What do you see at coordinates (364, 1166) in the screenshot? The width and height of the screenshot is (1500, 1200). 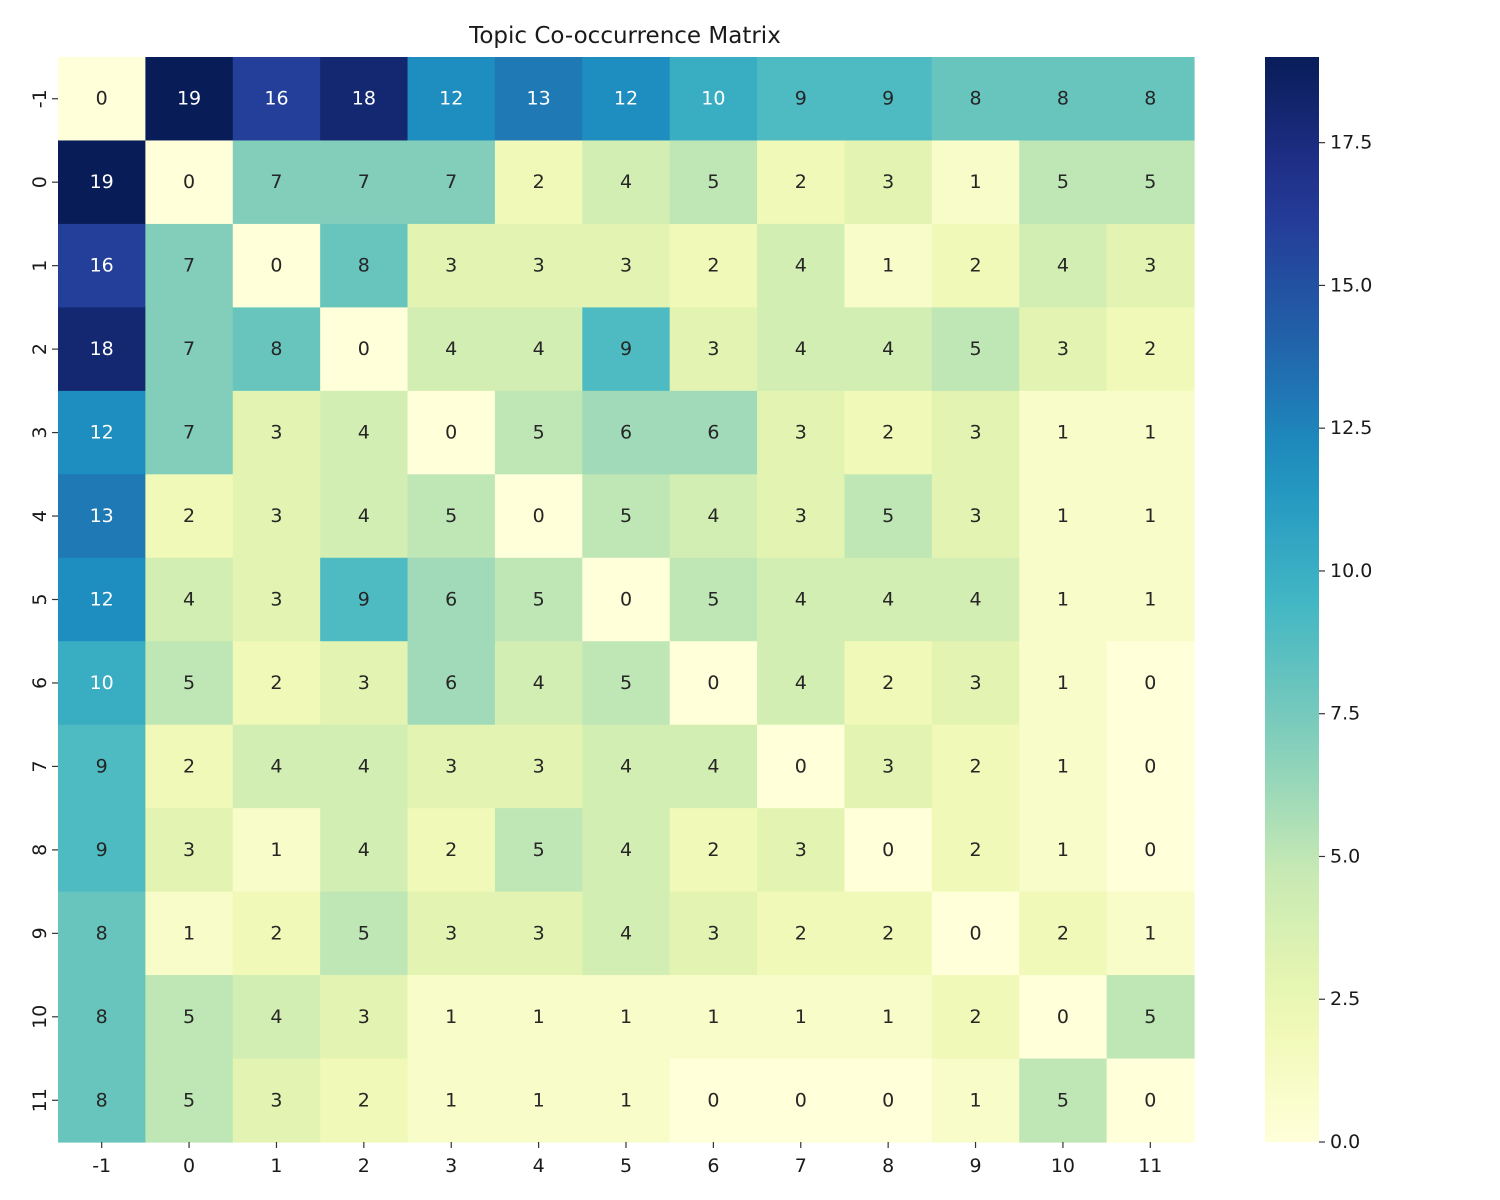 I see `x-tick-label: 2` at bounding box center [364, 1166].